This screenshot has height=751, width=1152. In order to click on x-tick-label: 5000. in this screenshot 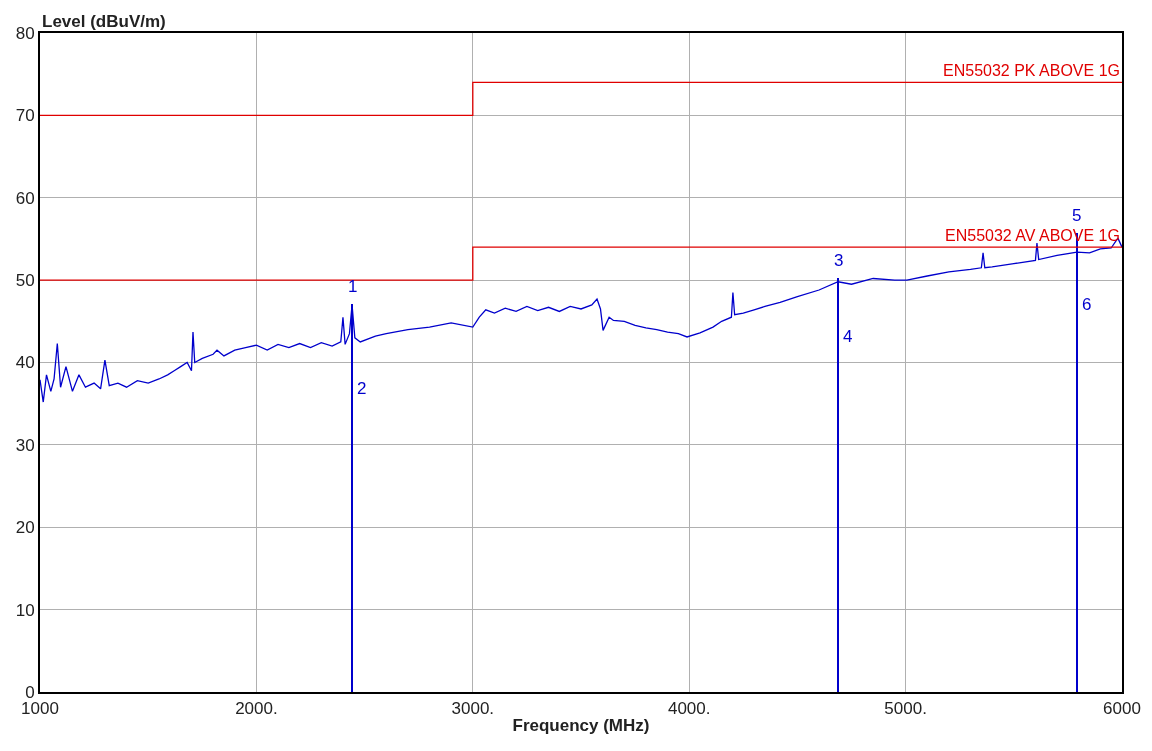, I will do `click(905, 709)`.